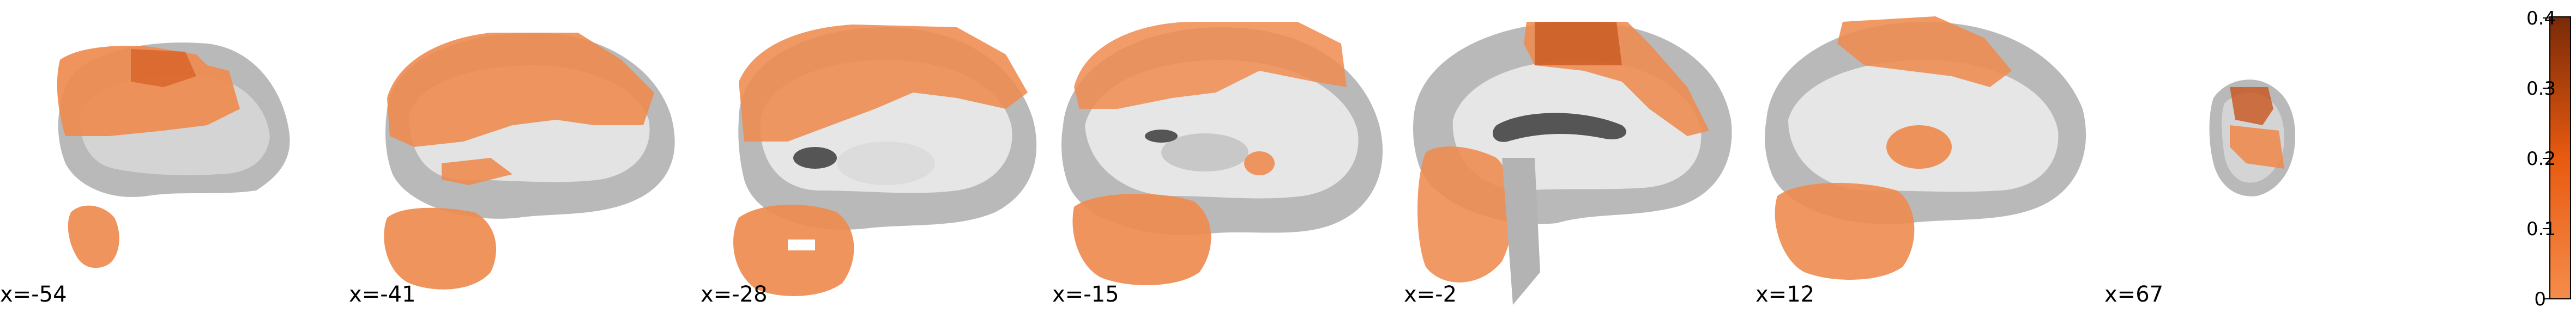 The image size is (2576, 313). What do you see at coordinates (2541, 18) in the screenshot?
I see `colorbar-tick-label: 0.4` at bounding box center [2541, 18].